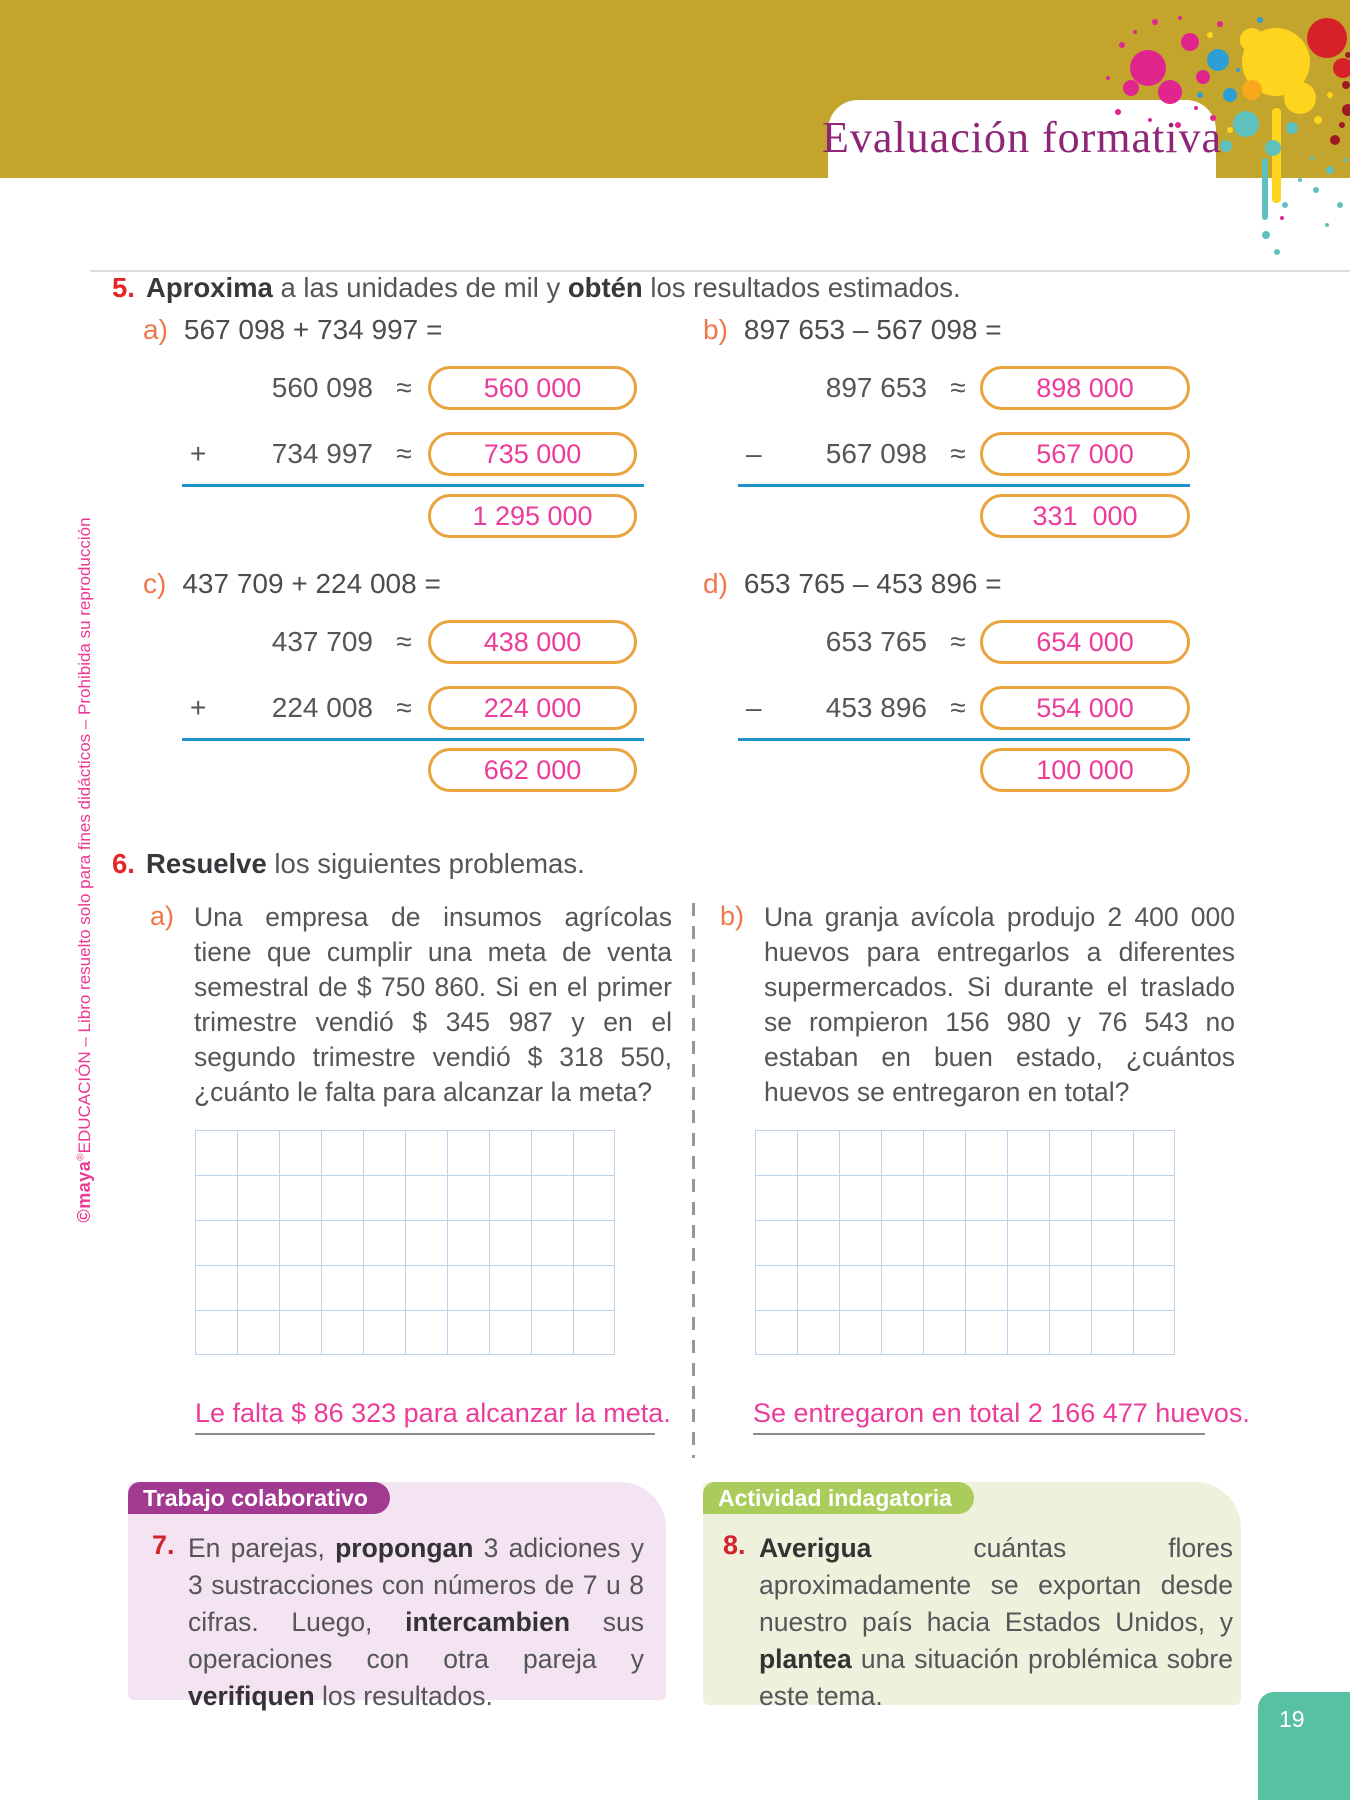 The image size is (1350, 1800). I want to click on column-divider-dashed, so click(693, 1180).